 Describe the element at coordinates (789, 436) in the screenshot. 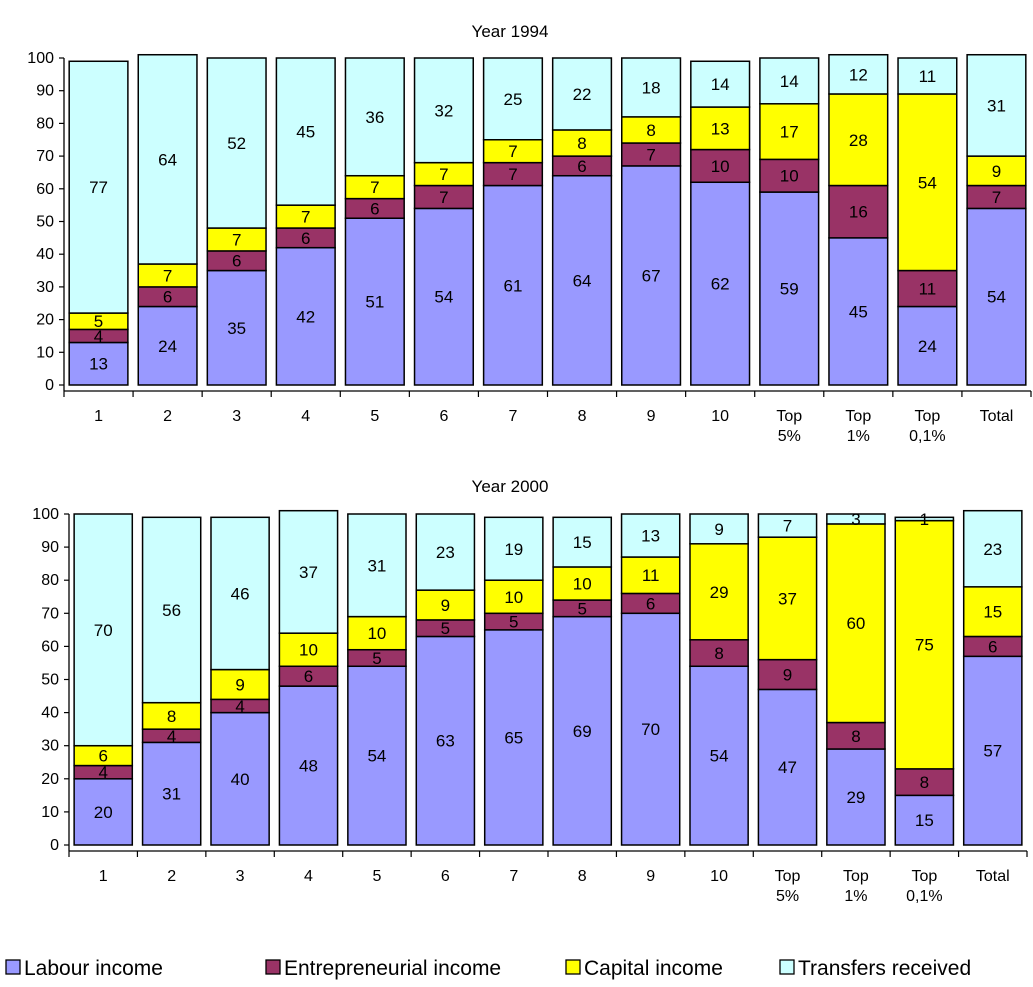

I see `x-tick-label: 5%` at that location.